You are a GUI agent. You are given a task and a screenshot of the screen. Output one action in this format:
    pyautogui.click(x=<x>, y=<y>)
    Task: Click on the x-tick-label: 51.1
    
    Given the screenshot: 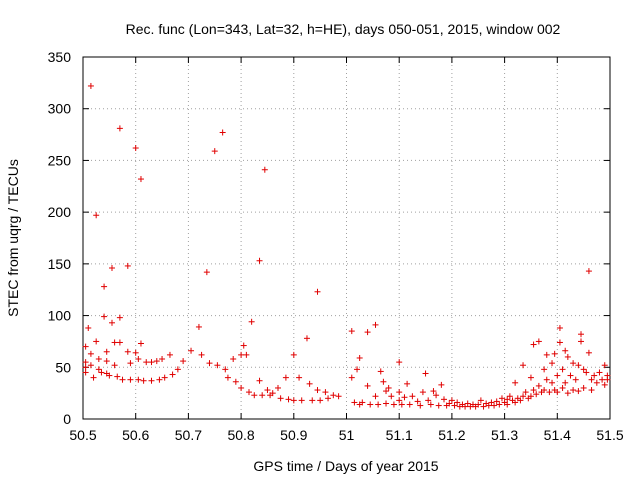 What is the action you would take?
    pyautogui.click(x=399, y=435)
    